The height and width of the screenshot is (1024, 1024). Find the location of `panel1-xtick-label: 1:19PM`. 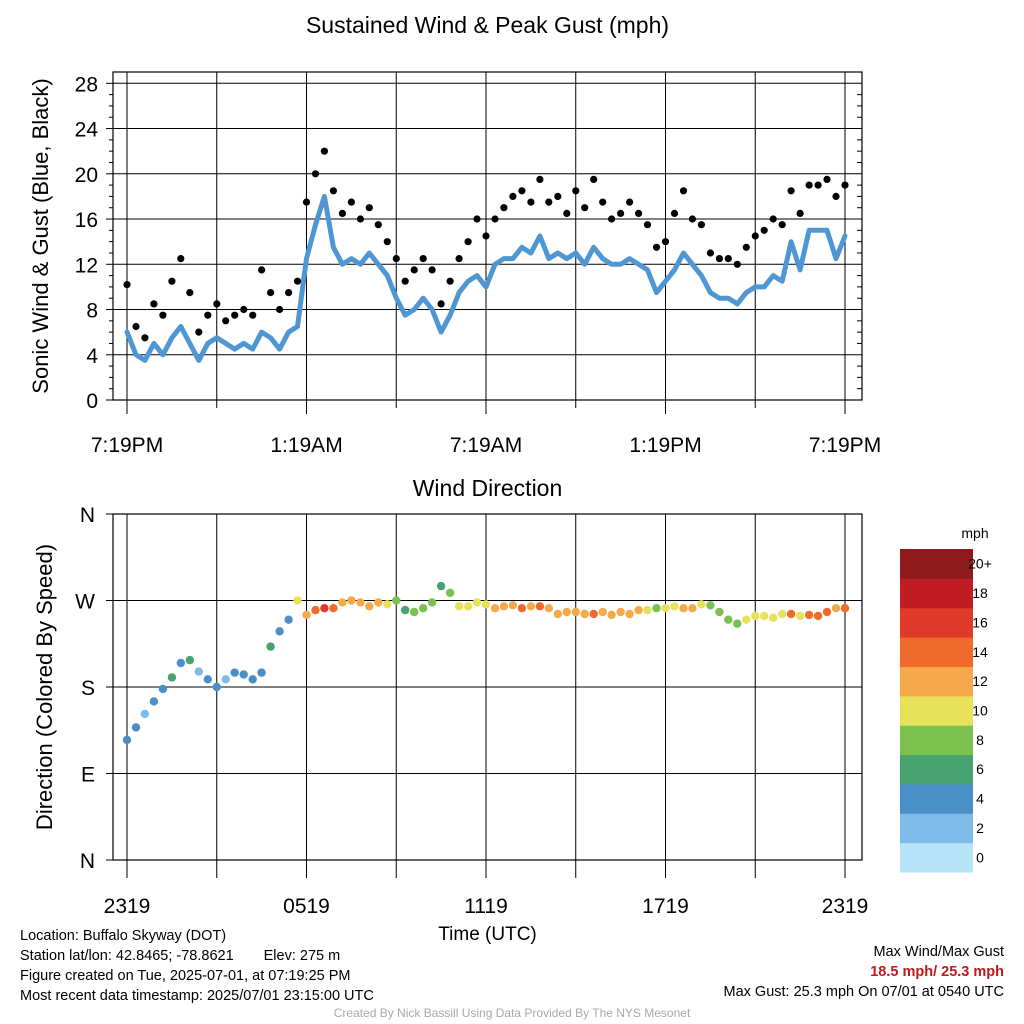

panel1-xtick-label: 1:19PM is located at coordinates (665, 445).